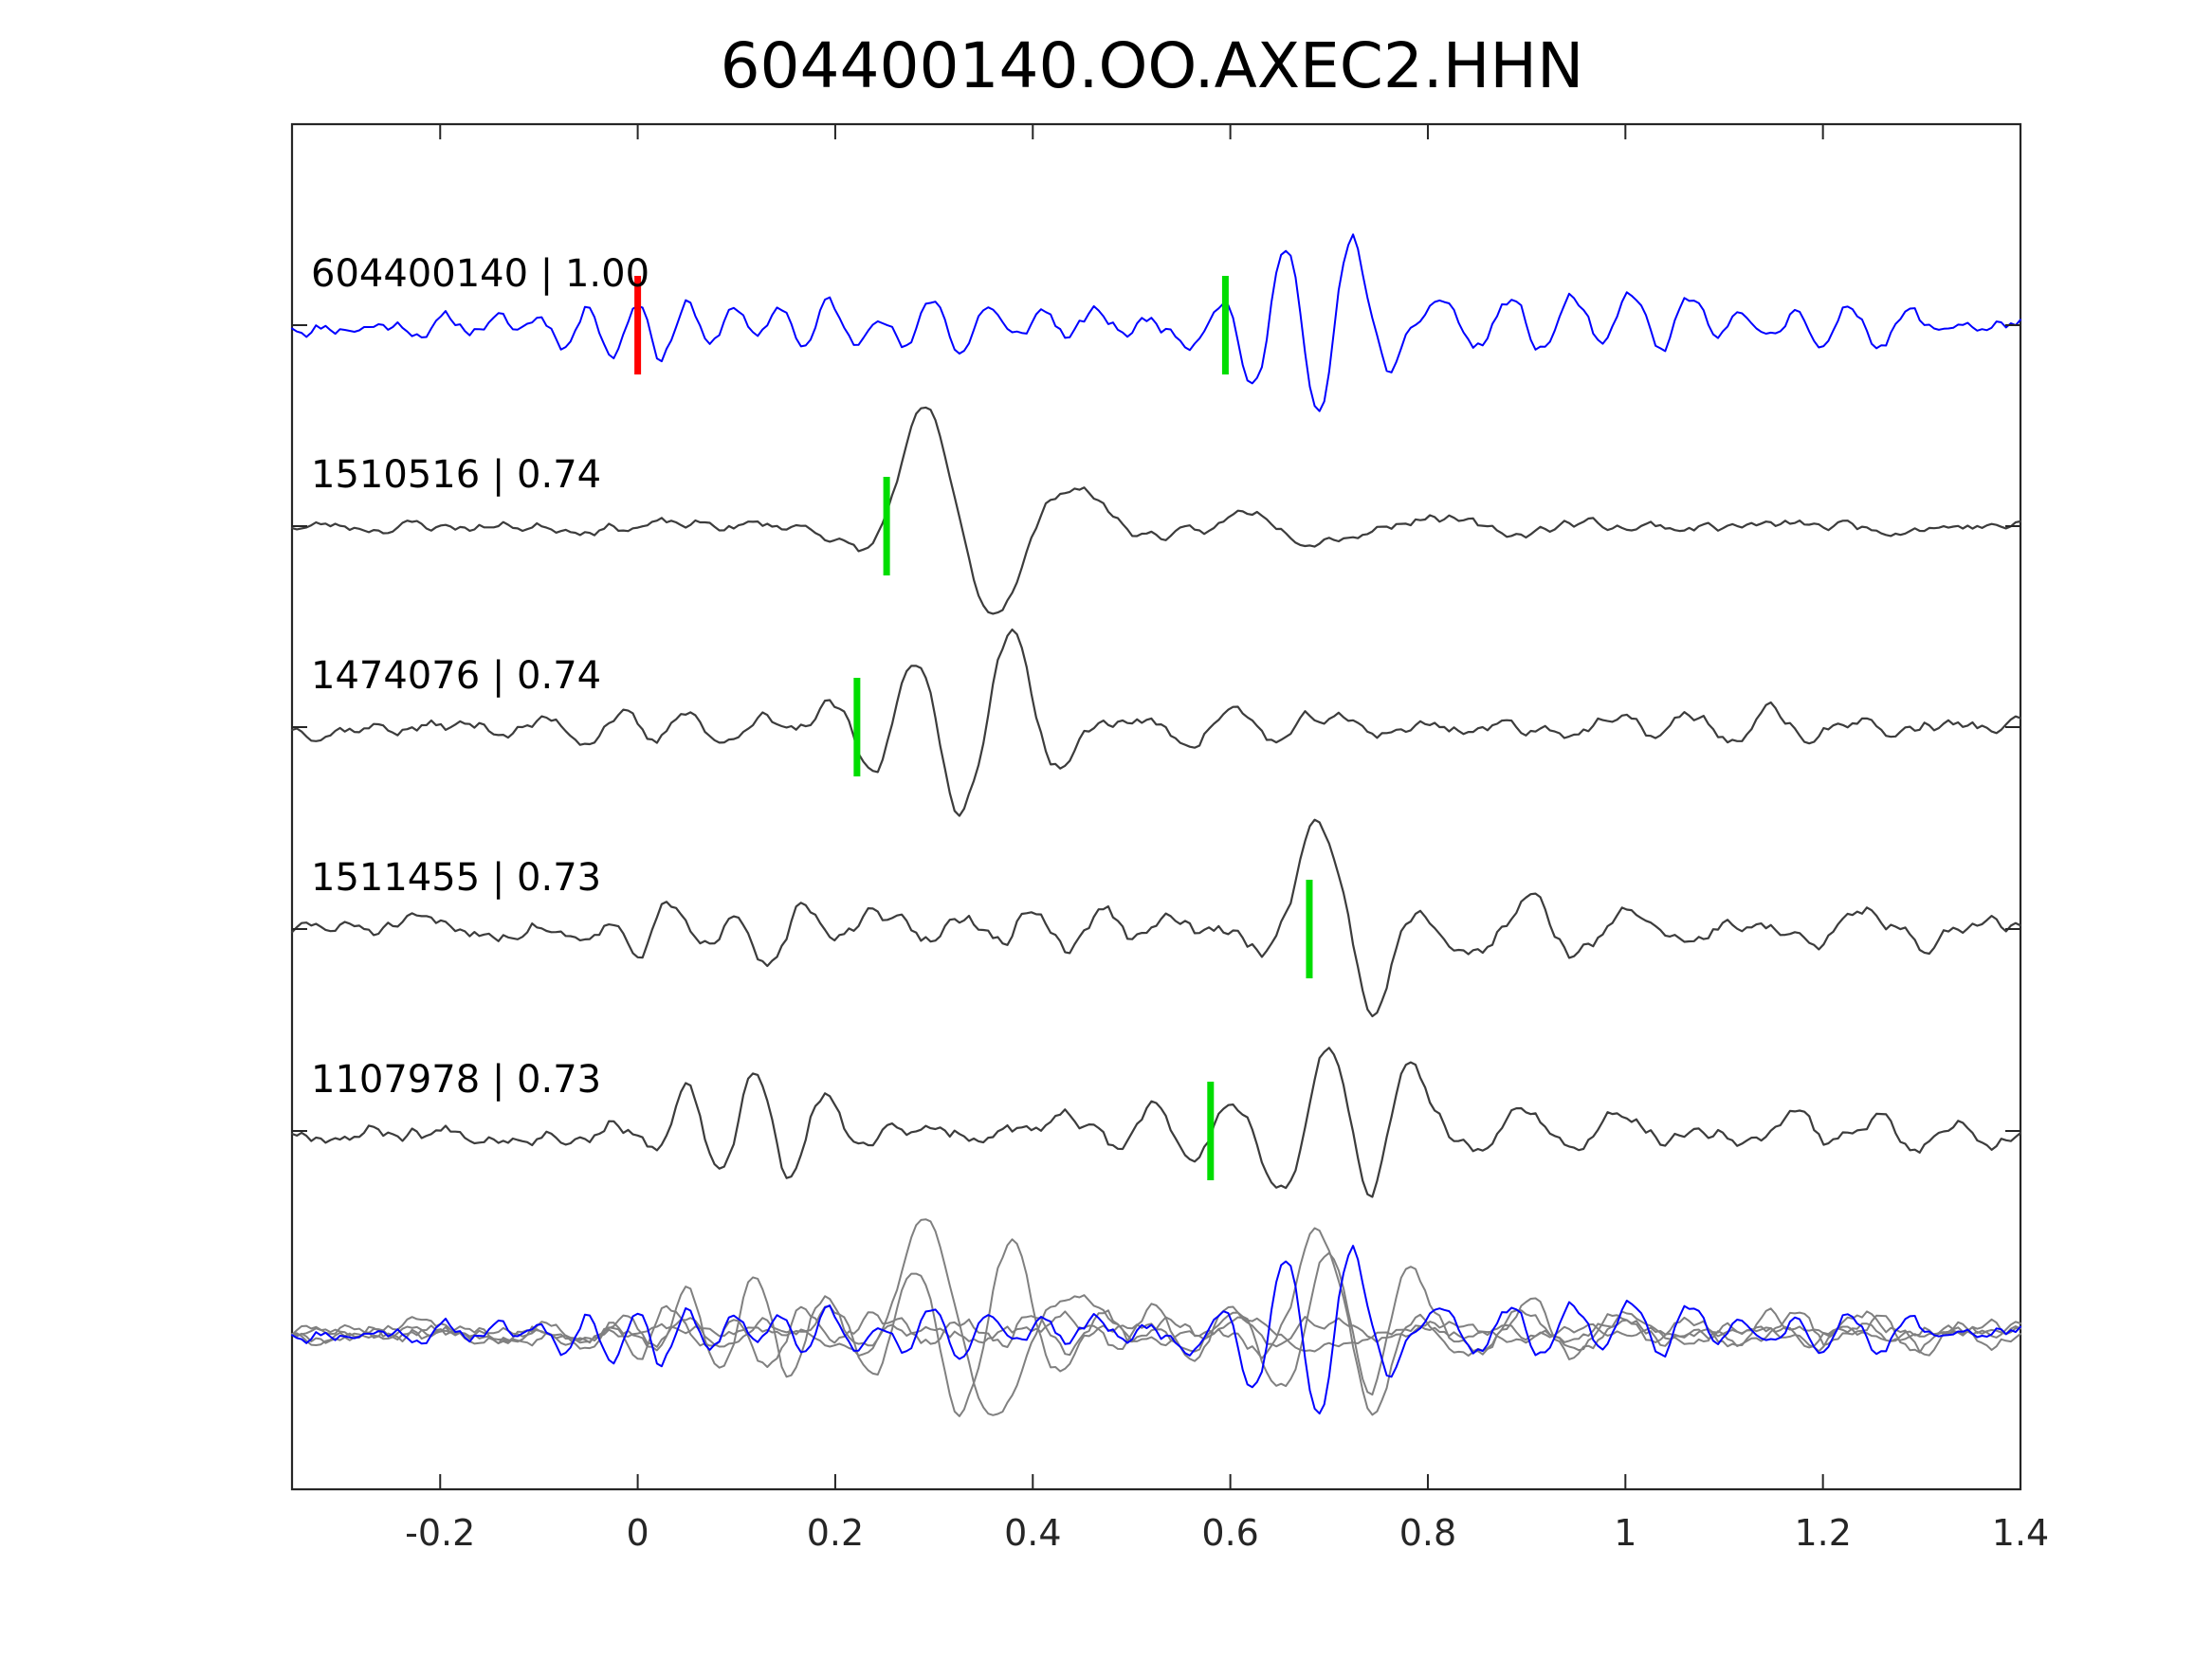  I want to click on x-tick-label: 0, so click(638, 1533).